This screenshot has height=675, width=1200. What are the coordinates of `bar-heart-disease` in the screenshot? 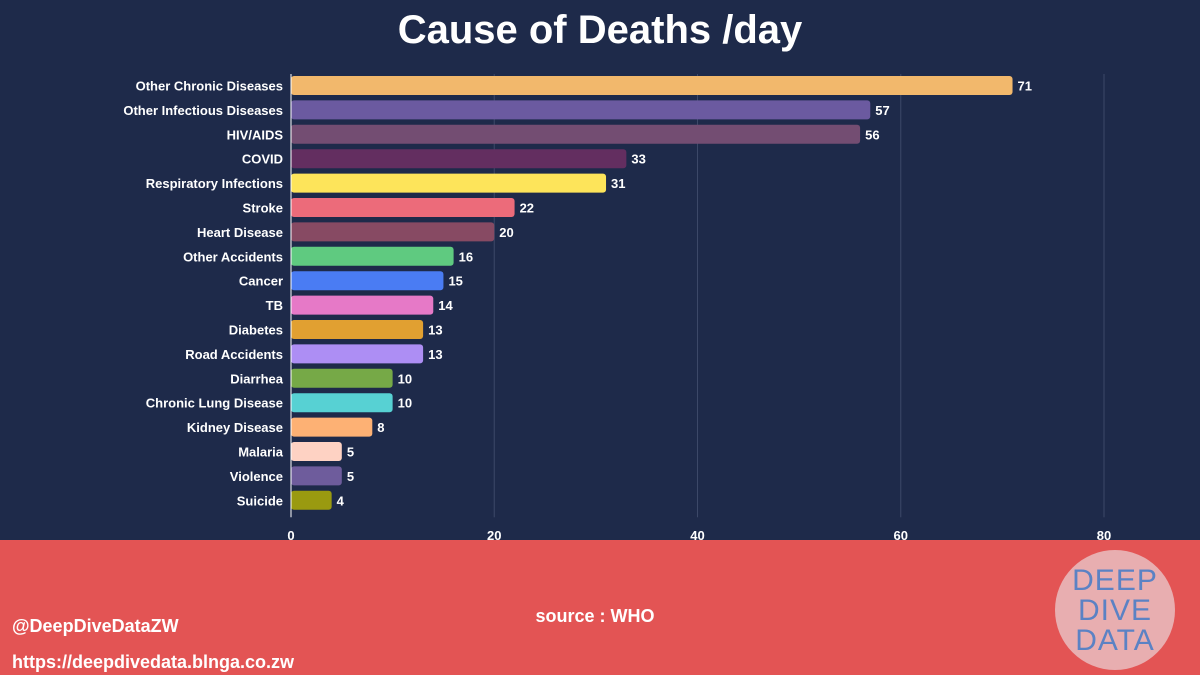 It's located at (393, 232).